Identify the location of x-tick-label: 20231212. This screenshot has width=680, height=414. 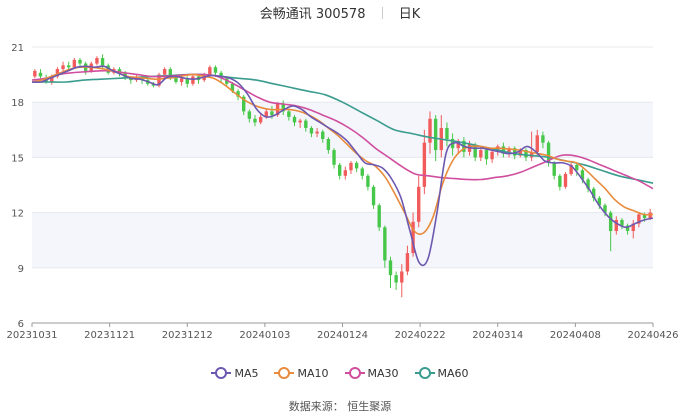
(187, 335).